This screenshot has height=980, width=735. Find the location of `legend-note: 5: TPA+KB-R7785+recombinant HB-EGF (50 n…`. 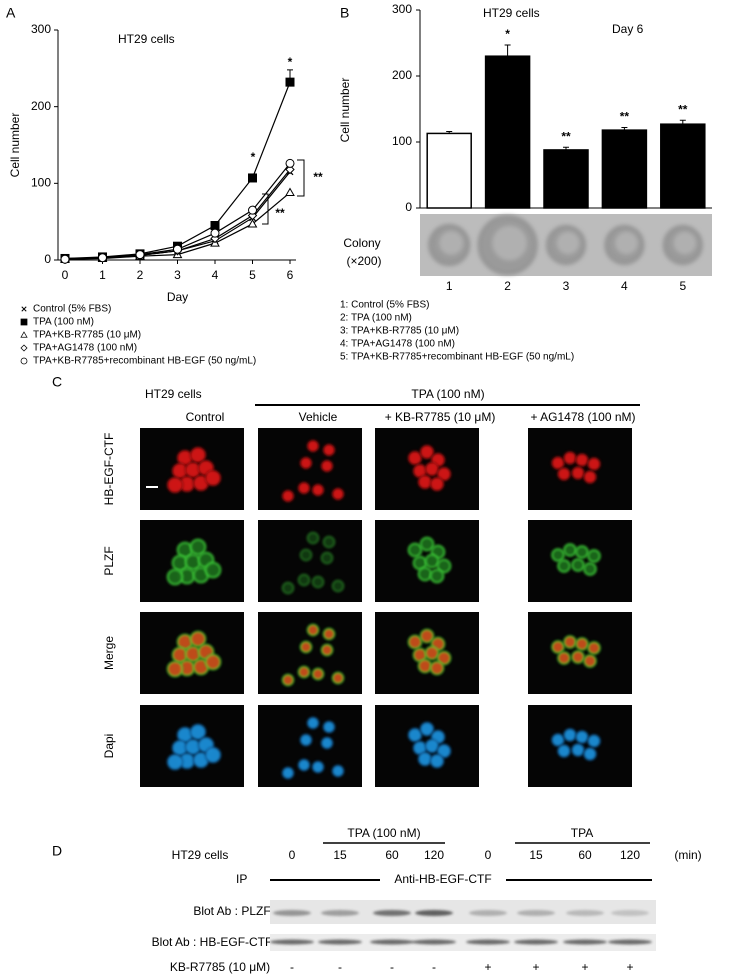

legend-note: 5: TPA+KB-R7785+recombinant HB-EGF (50 n… is located at coordinates (457, 357).